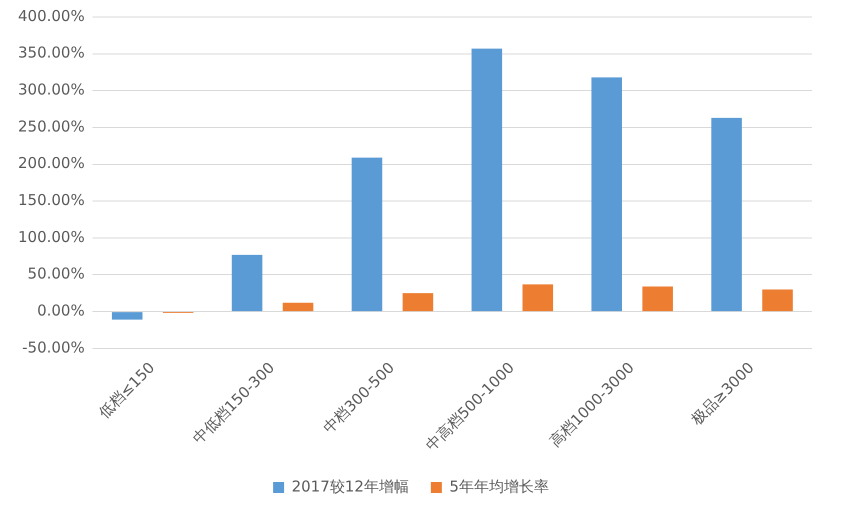 The height and width of the screenshot is (513, 852). Describe the element at coordinates (51, 89) in the screenshot. I see `y-tick-label: 300.00%` at that location.